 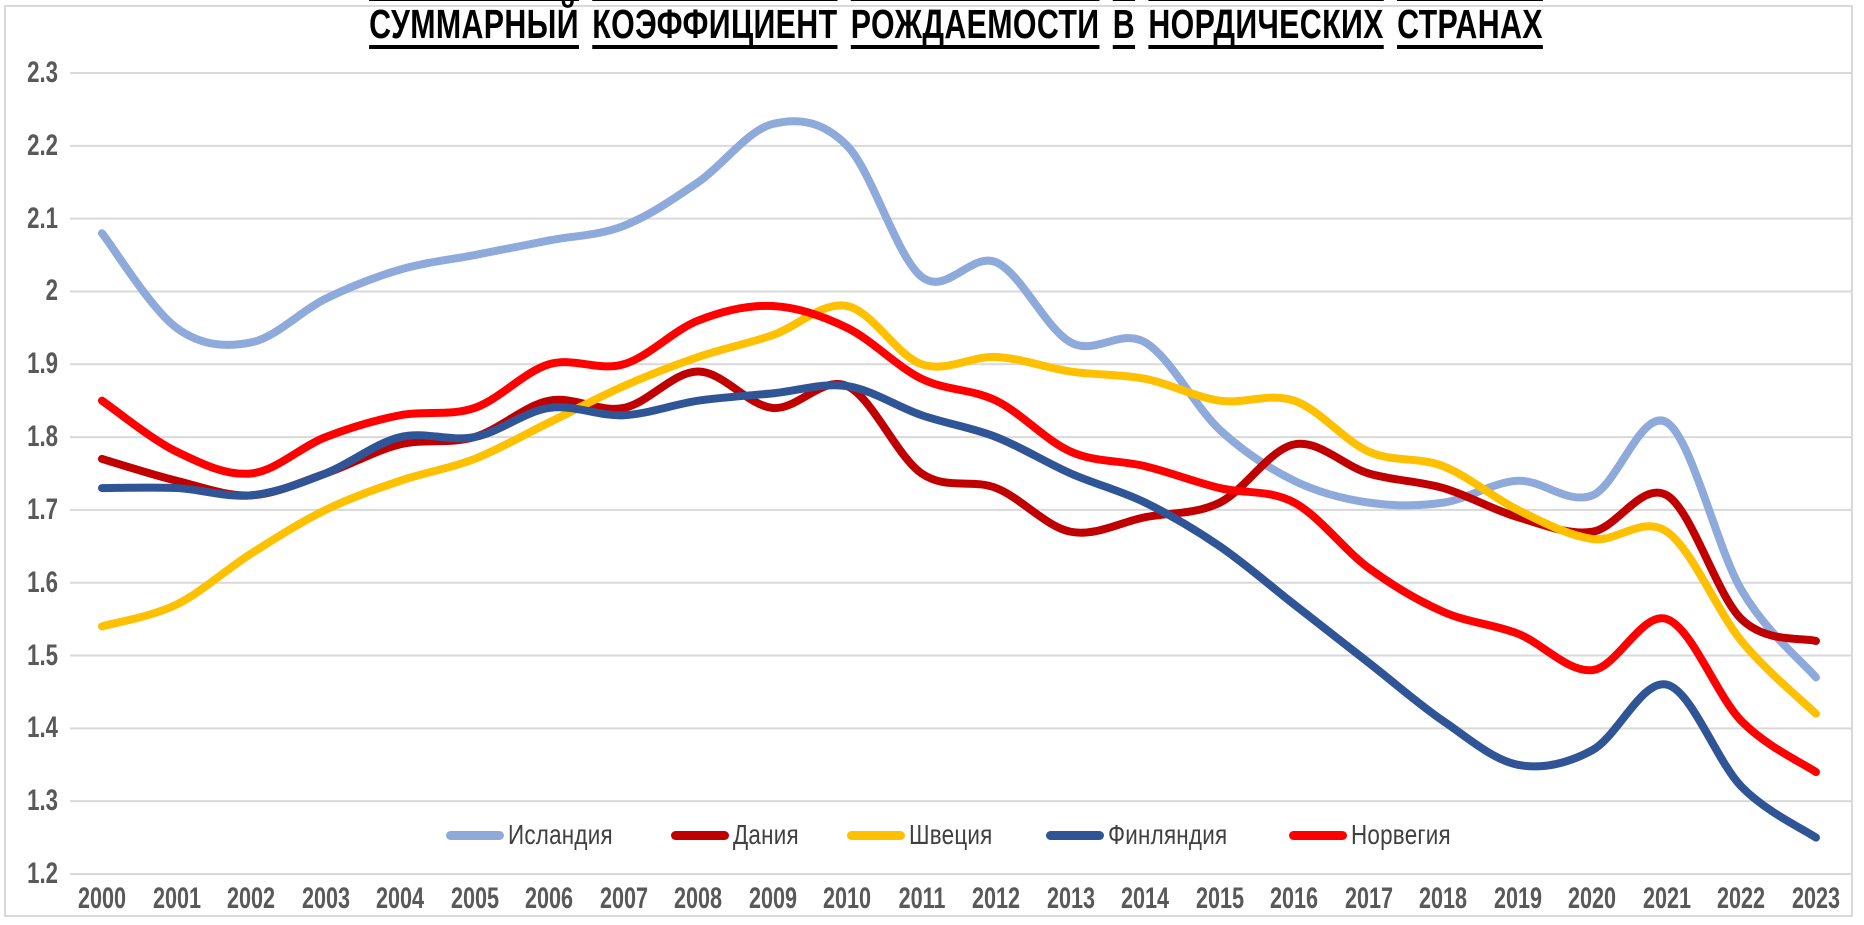 I want to click on x-axis-label: 2018, so click(x=1443, y=898).